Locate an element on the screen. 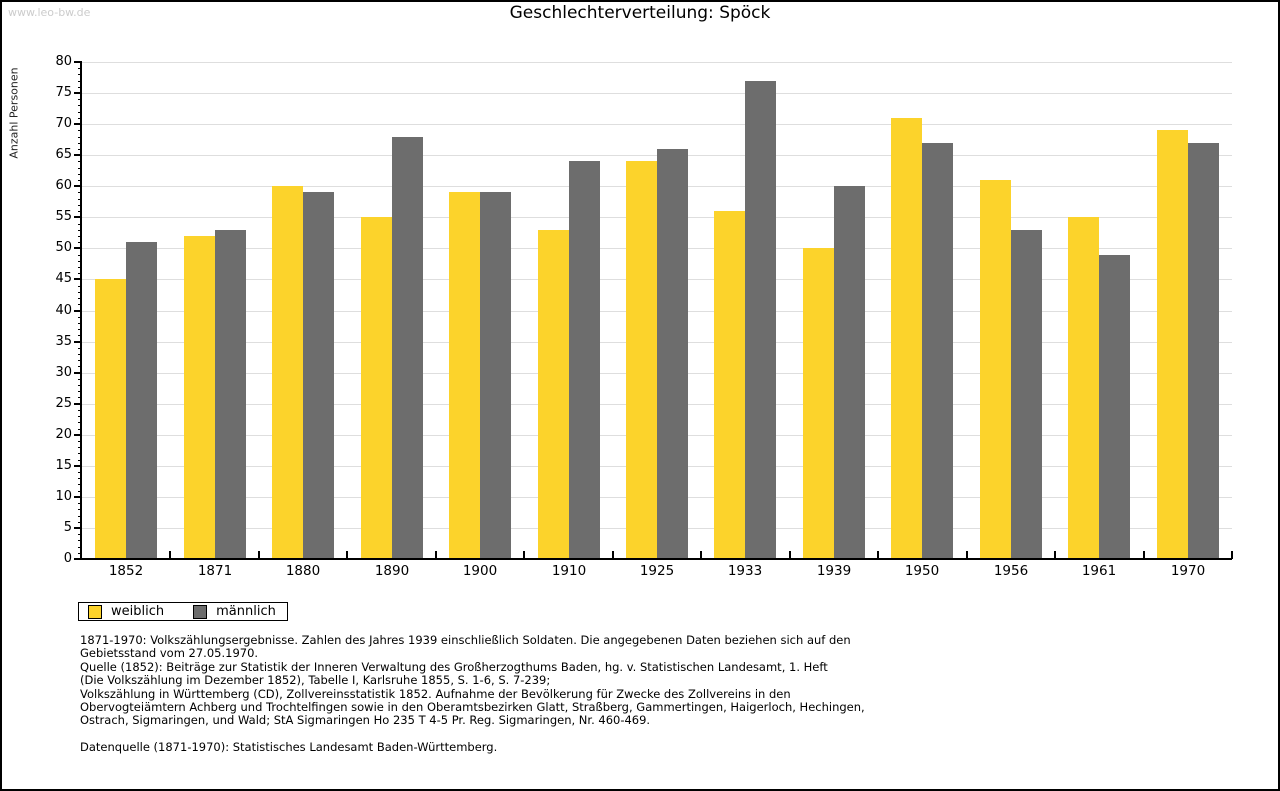 This screenshot has width=1280, height=791. bar-weiblich-1925 is located at coordinates (641, 360).